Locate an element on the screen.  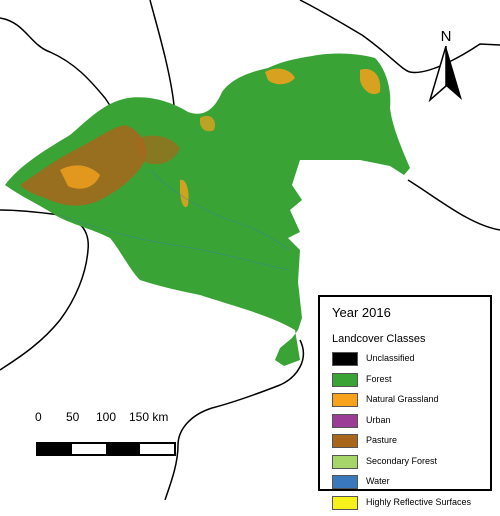
swatch-forest is located at coordinates (345, 379).